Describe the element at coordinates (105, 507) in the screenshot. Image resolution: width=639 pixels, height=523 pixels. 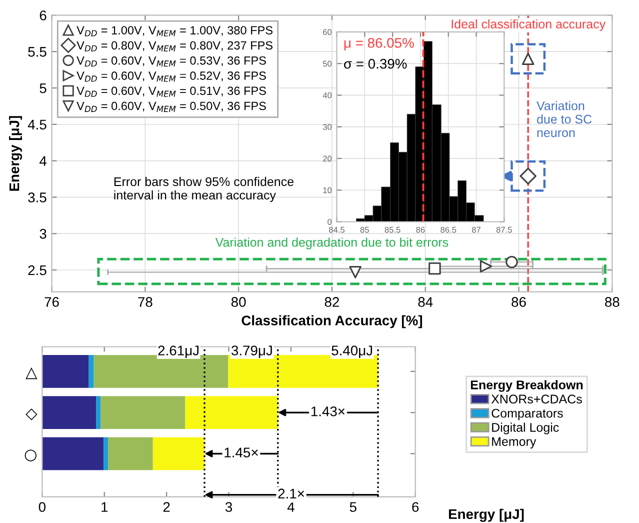
I see `x-tick-label: 1` at that location.